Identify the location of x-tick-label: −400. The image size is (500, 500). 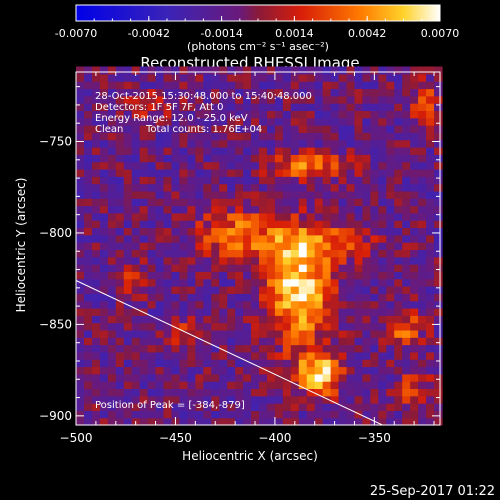
(274, 438).